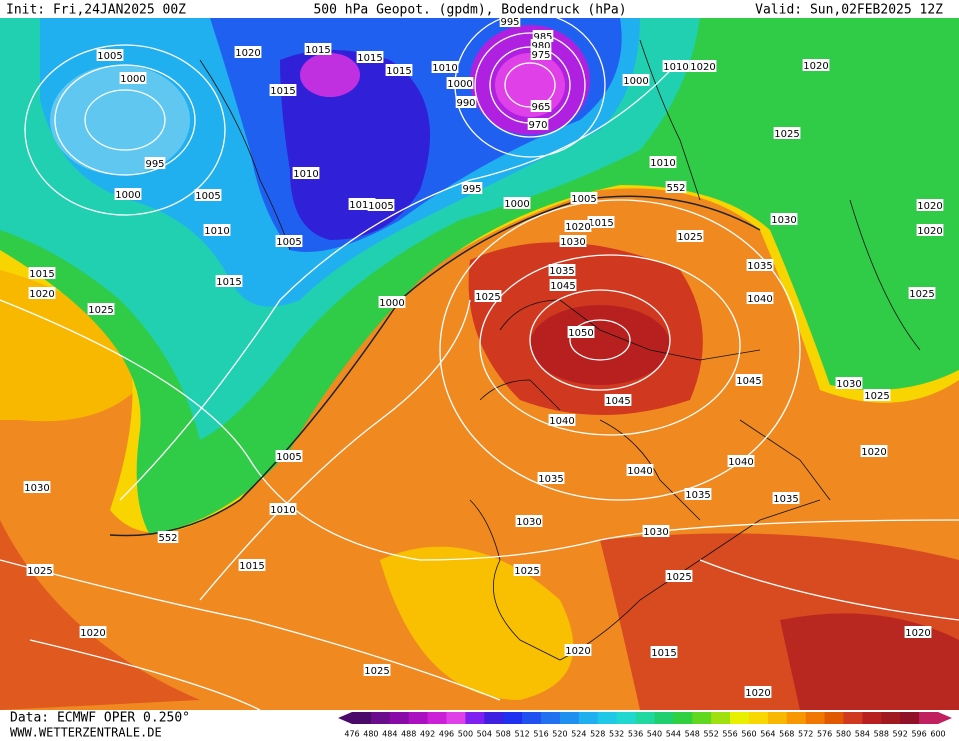  Describe the element at coordinates (550, 479) in the screenshot. I see `isobar-label: 1035` at that location.